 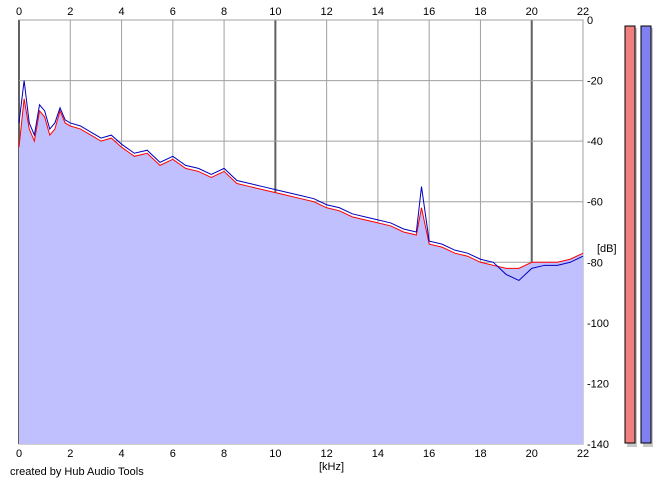 I want to click on y-axis-label: [dB], so click(x=607, y=249).